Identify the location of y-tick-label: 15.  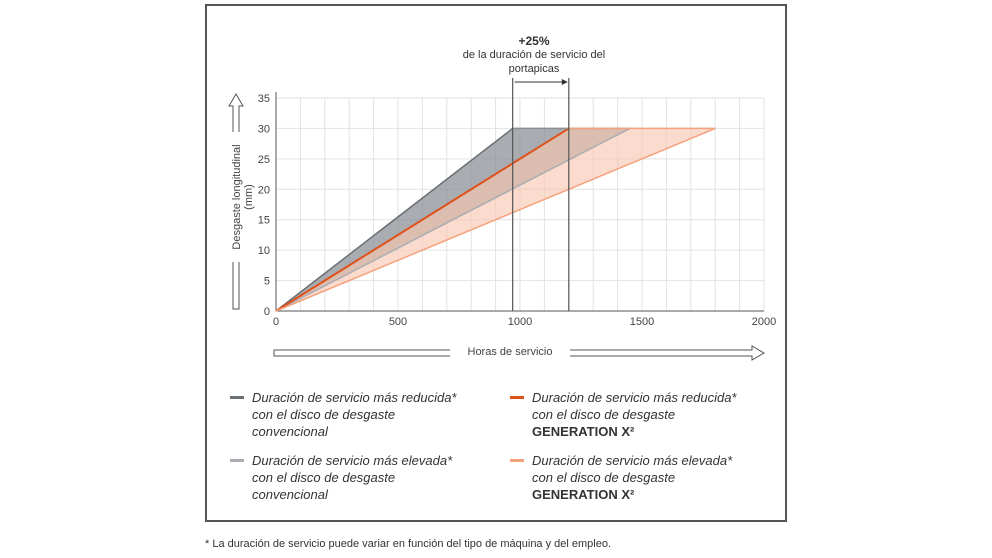
(264, 221).